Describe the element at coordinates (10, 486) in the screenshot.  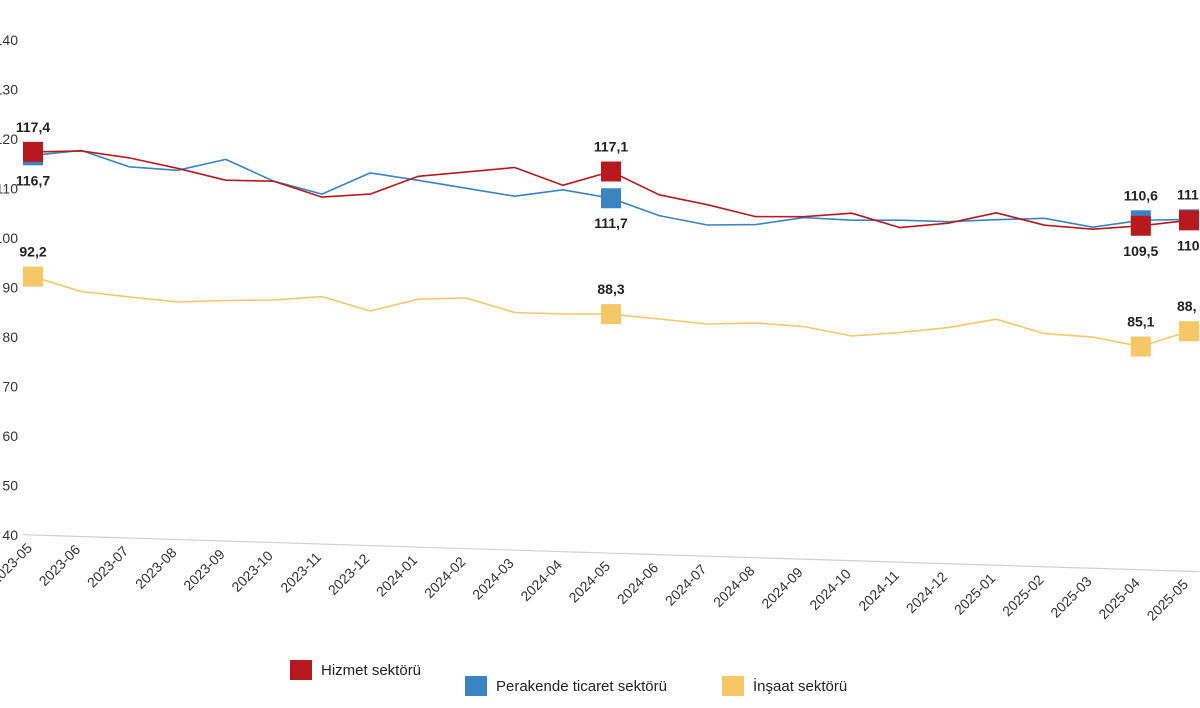
I see `y-tick-label: 50` at that location.